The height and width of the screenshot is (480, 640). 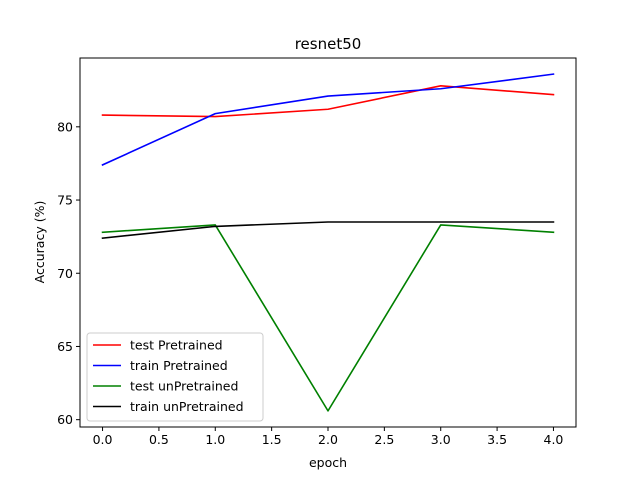 What do you see at coordinates (65, 346) in the screenshot?
I see `y-tick-label: 65` at bounding box center [65, 346].